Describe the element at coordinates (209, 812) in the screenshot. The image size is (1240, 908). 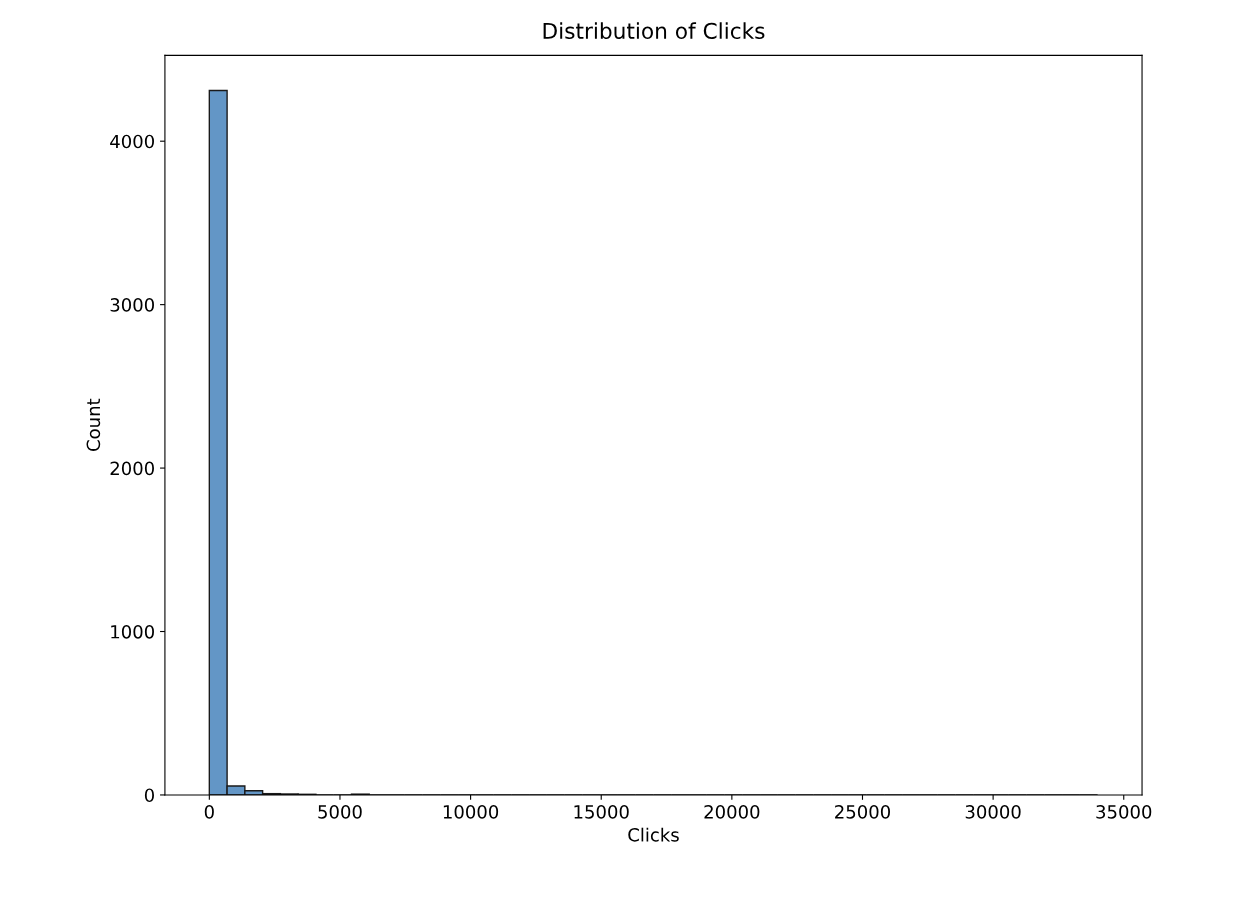
I see `x-tick-label: 0` at that location.